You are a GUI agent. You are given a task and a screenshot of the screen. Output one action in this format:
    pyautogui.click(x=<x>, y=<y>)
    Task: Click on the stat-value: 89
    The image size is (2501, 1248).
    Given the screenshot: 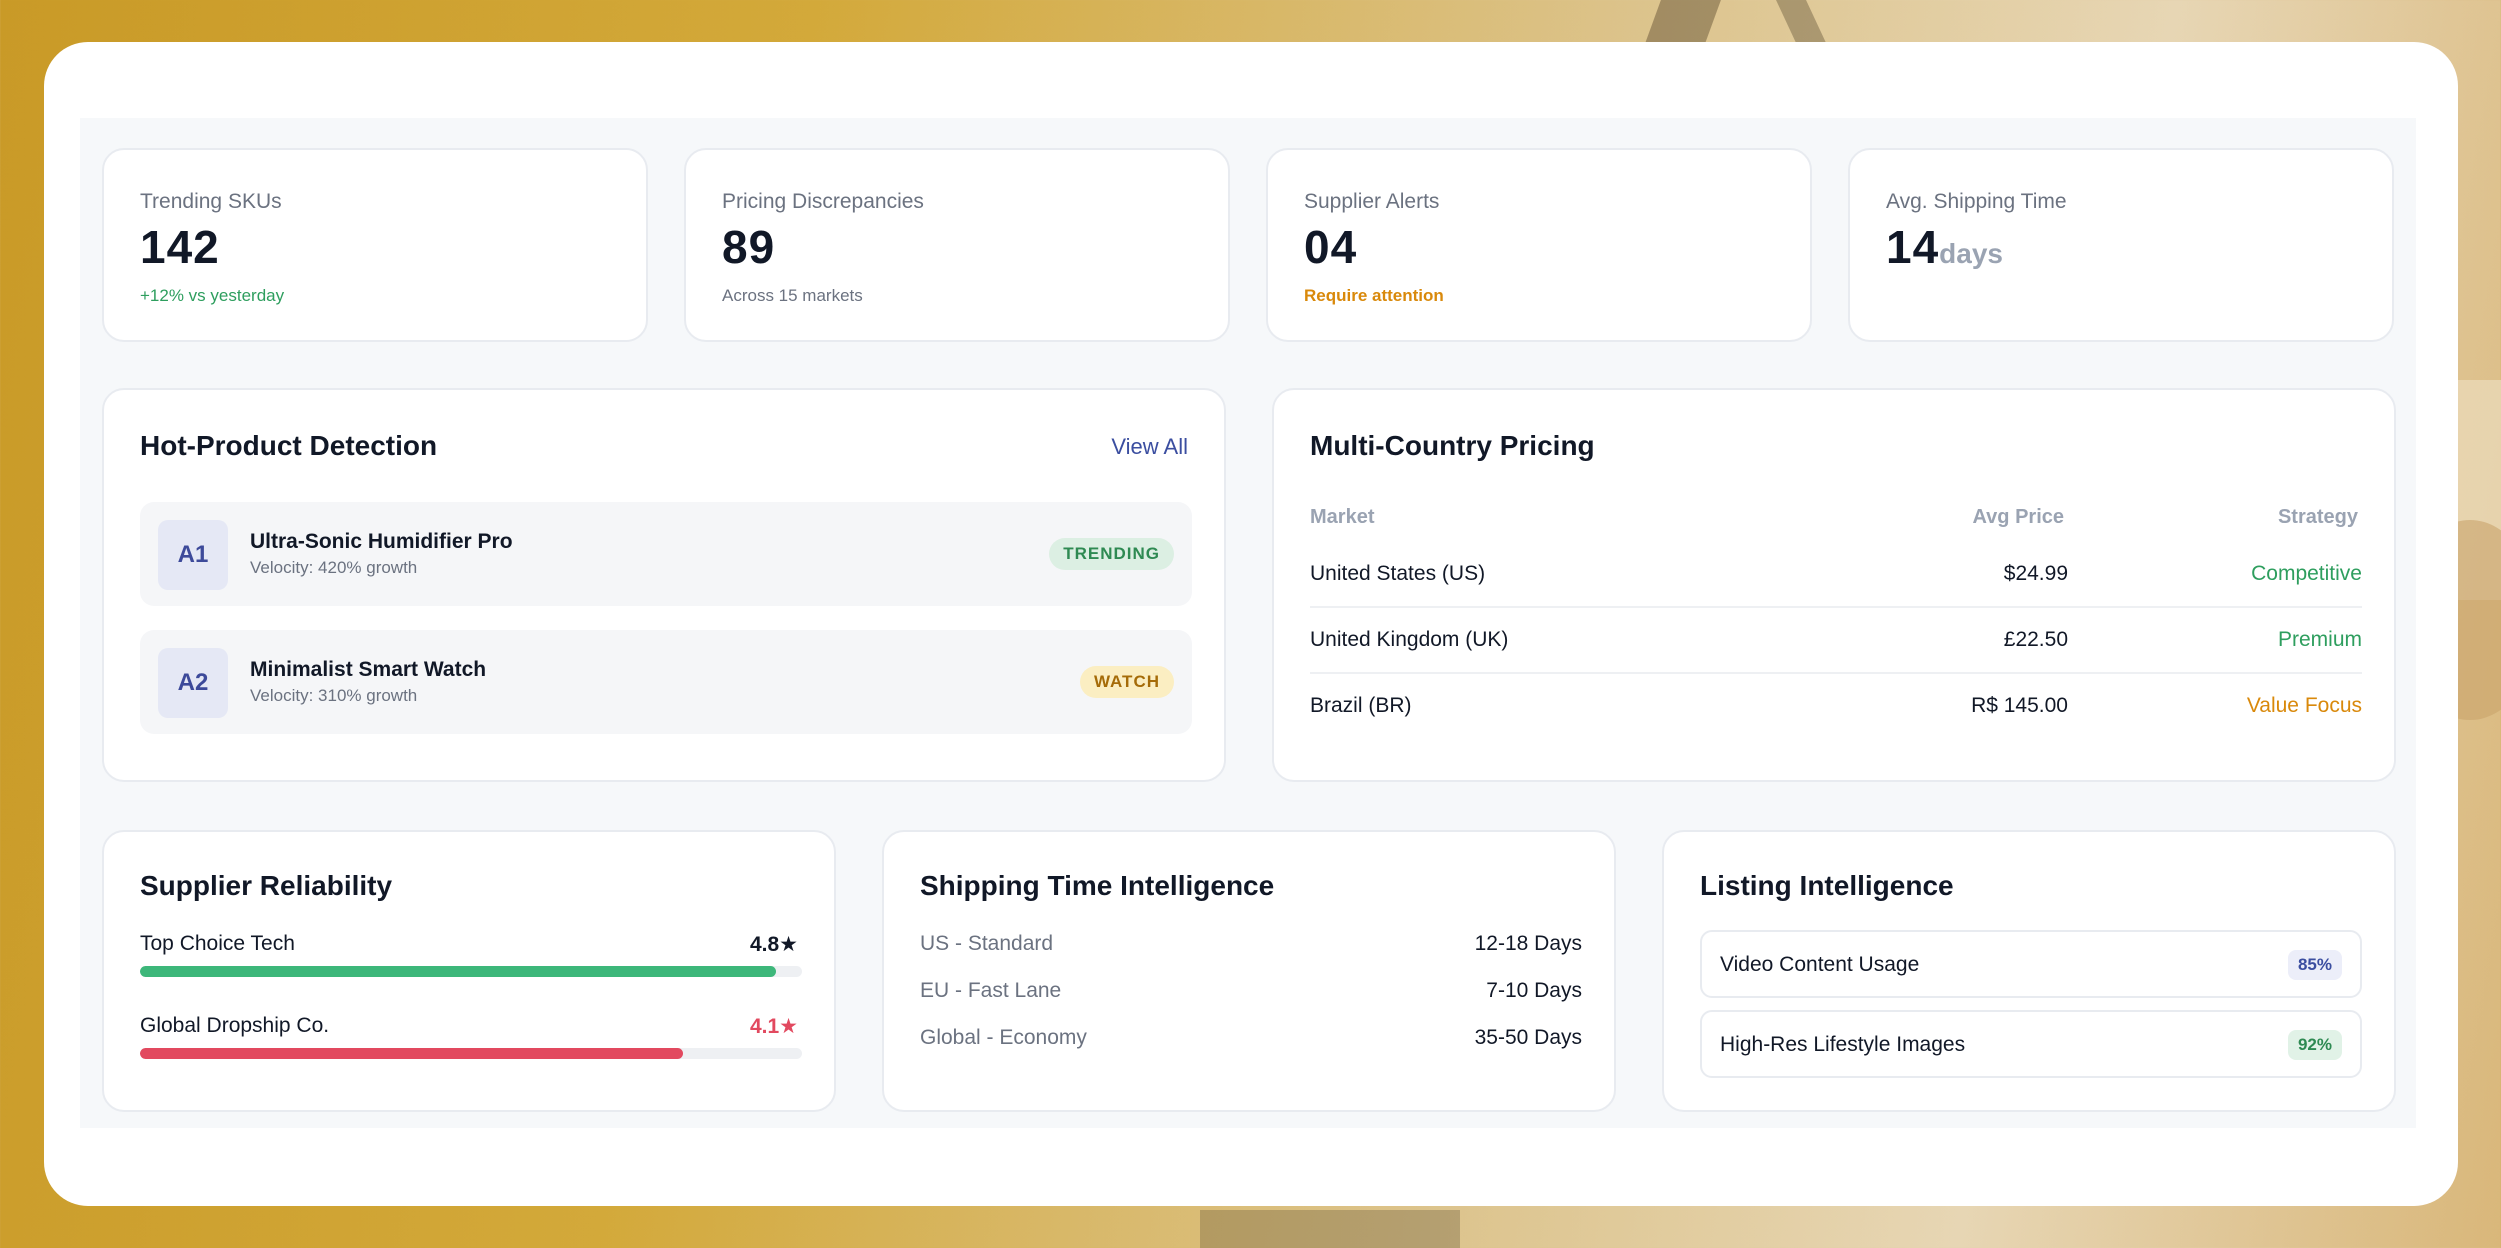 What is the action you would take?
    pyautogui.click(x=749, y=247)
    